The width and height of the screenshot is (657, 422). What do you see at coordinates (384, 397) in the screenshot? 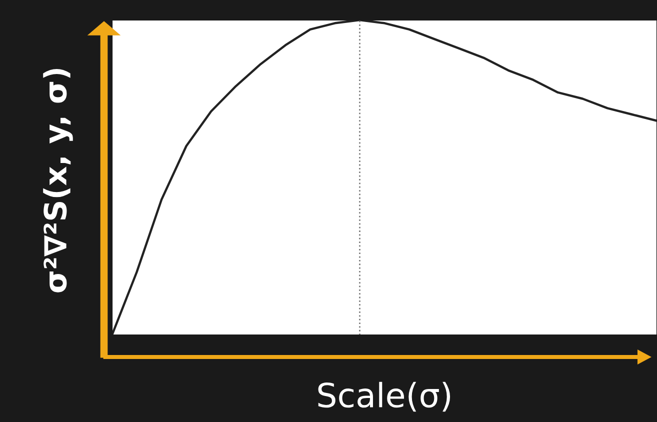
I see `x-axis-title: Scale(σ)` at bounding box center [384, 397].